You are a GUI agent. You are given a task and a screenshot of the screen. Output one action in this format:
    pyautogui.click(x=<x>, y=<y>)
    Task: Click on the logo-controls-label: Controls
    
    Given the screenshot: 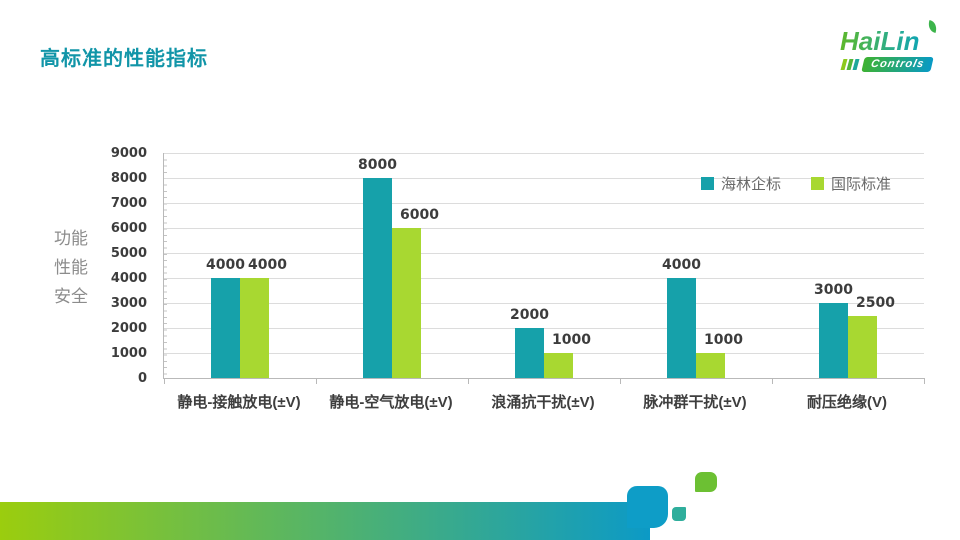 What is the action you would take?
    pyautogui.click(x=897, y=64)
    